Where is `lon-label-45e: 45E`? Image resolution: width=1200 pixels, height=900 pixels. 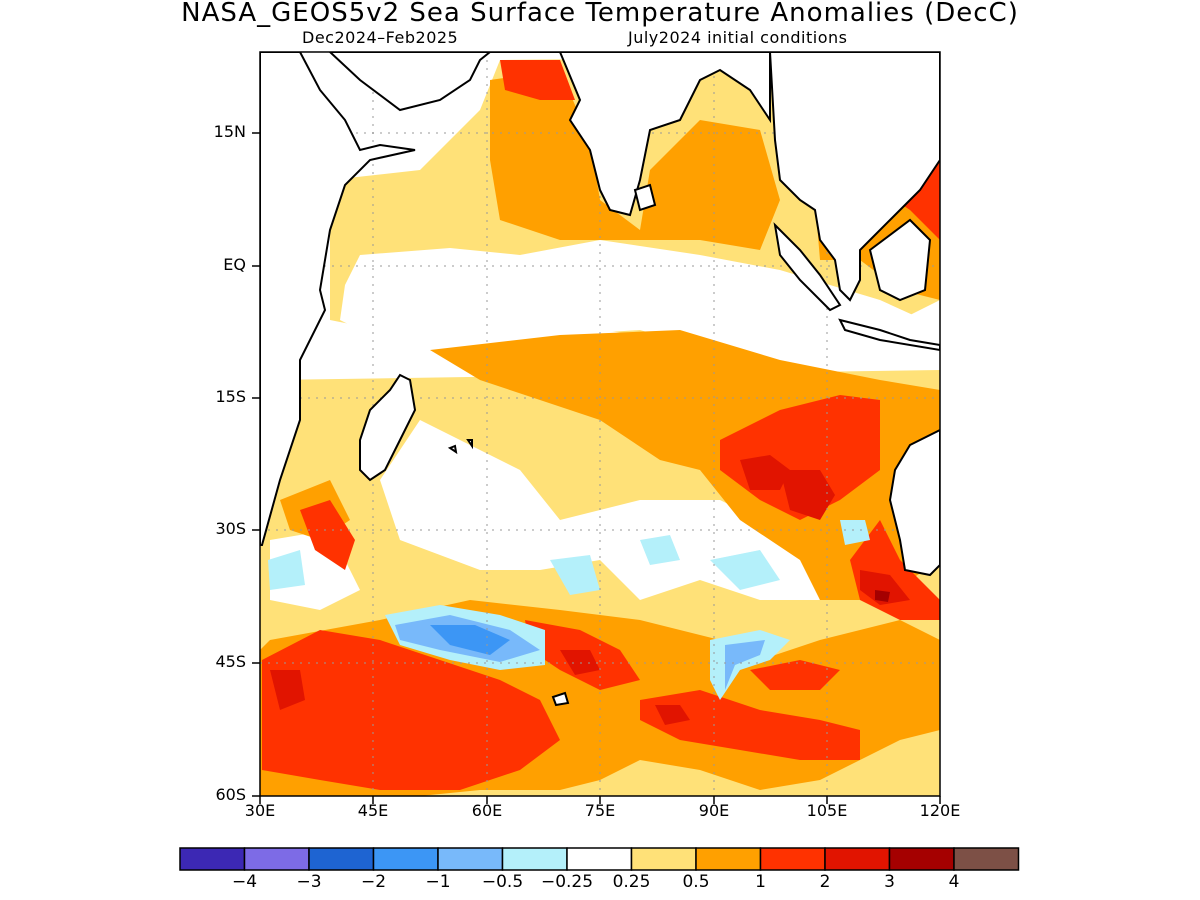 lon-label-45e: 45E is located at coordinates (373, 810).